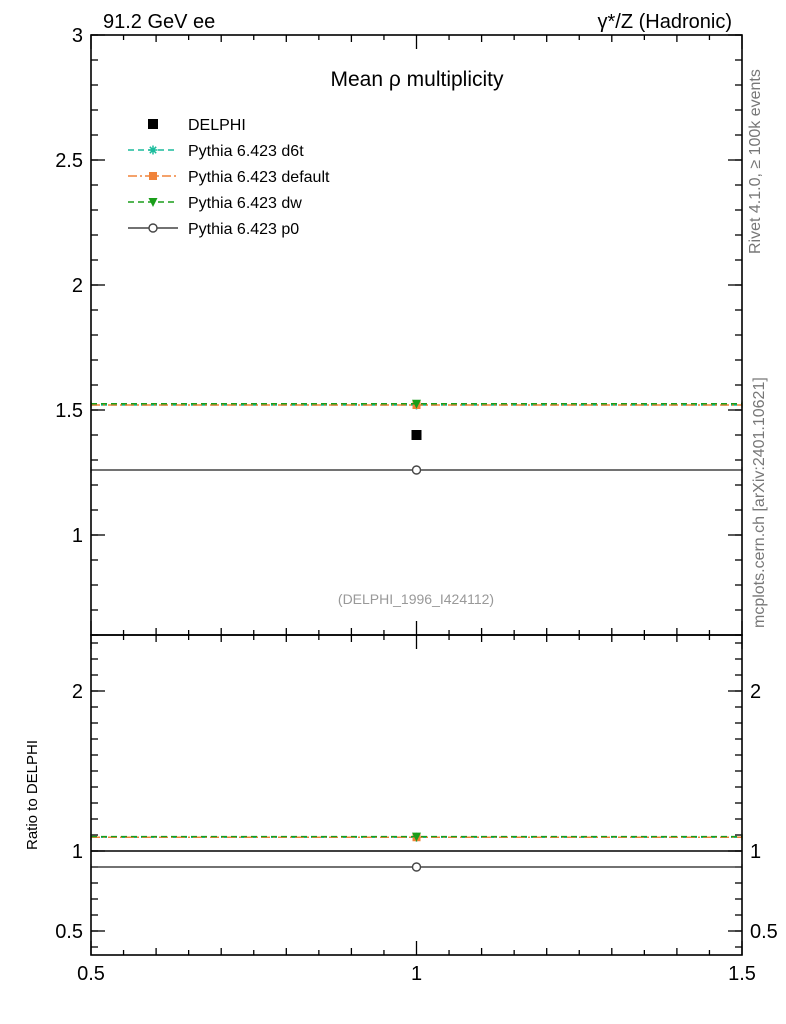 This screenshot has width=786, height=1024. What do you see at coordinates (217, 125) in the screenshot?
I see `legend-label-0: DELPHI` at bounding box center [217, 125].